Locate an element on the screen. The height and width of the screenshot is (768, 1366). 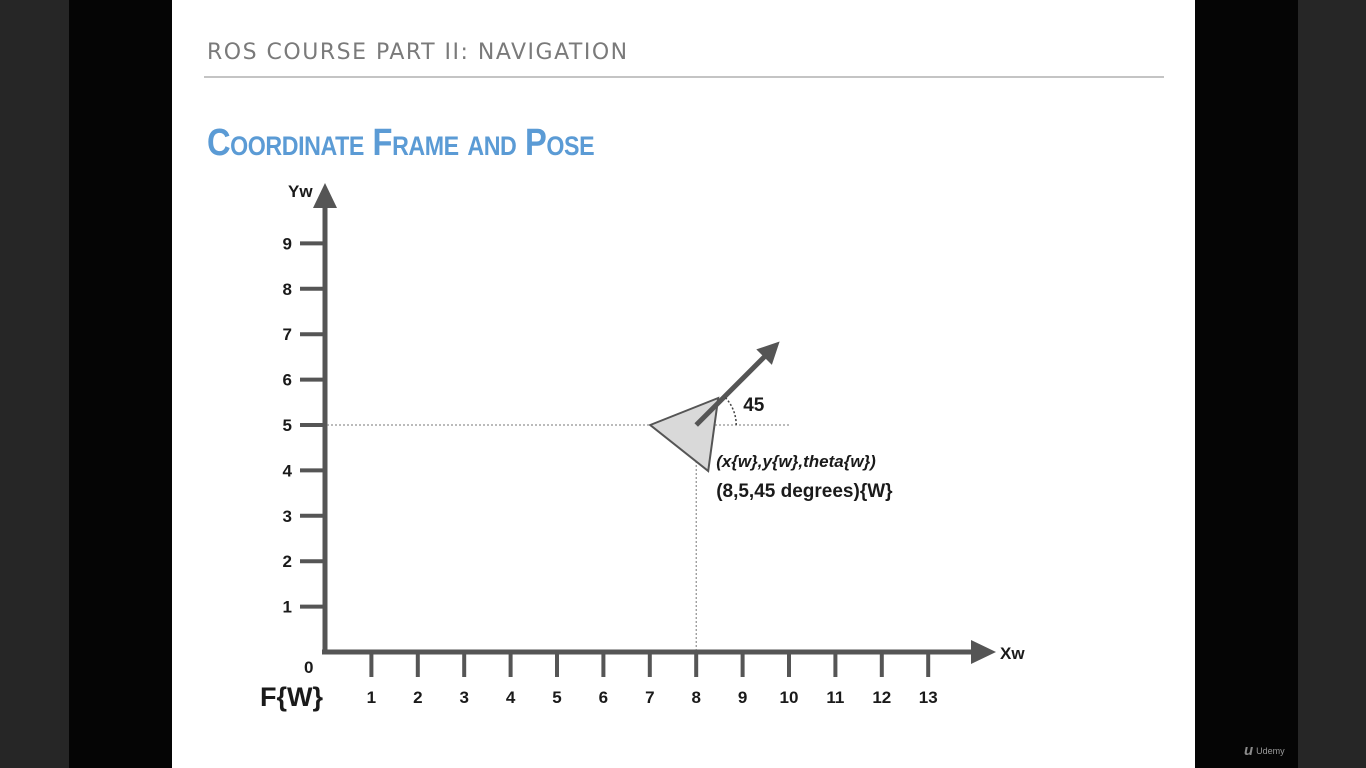
right-background-pillar is located at coordinates (1332, 384).